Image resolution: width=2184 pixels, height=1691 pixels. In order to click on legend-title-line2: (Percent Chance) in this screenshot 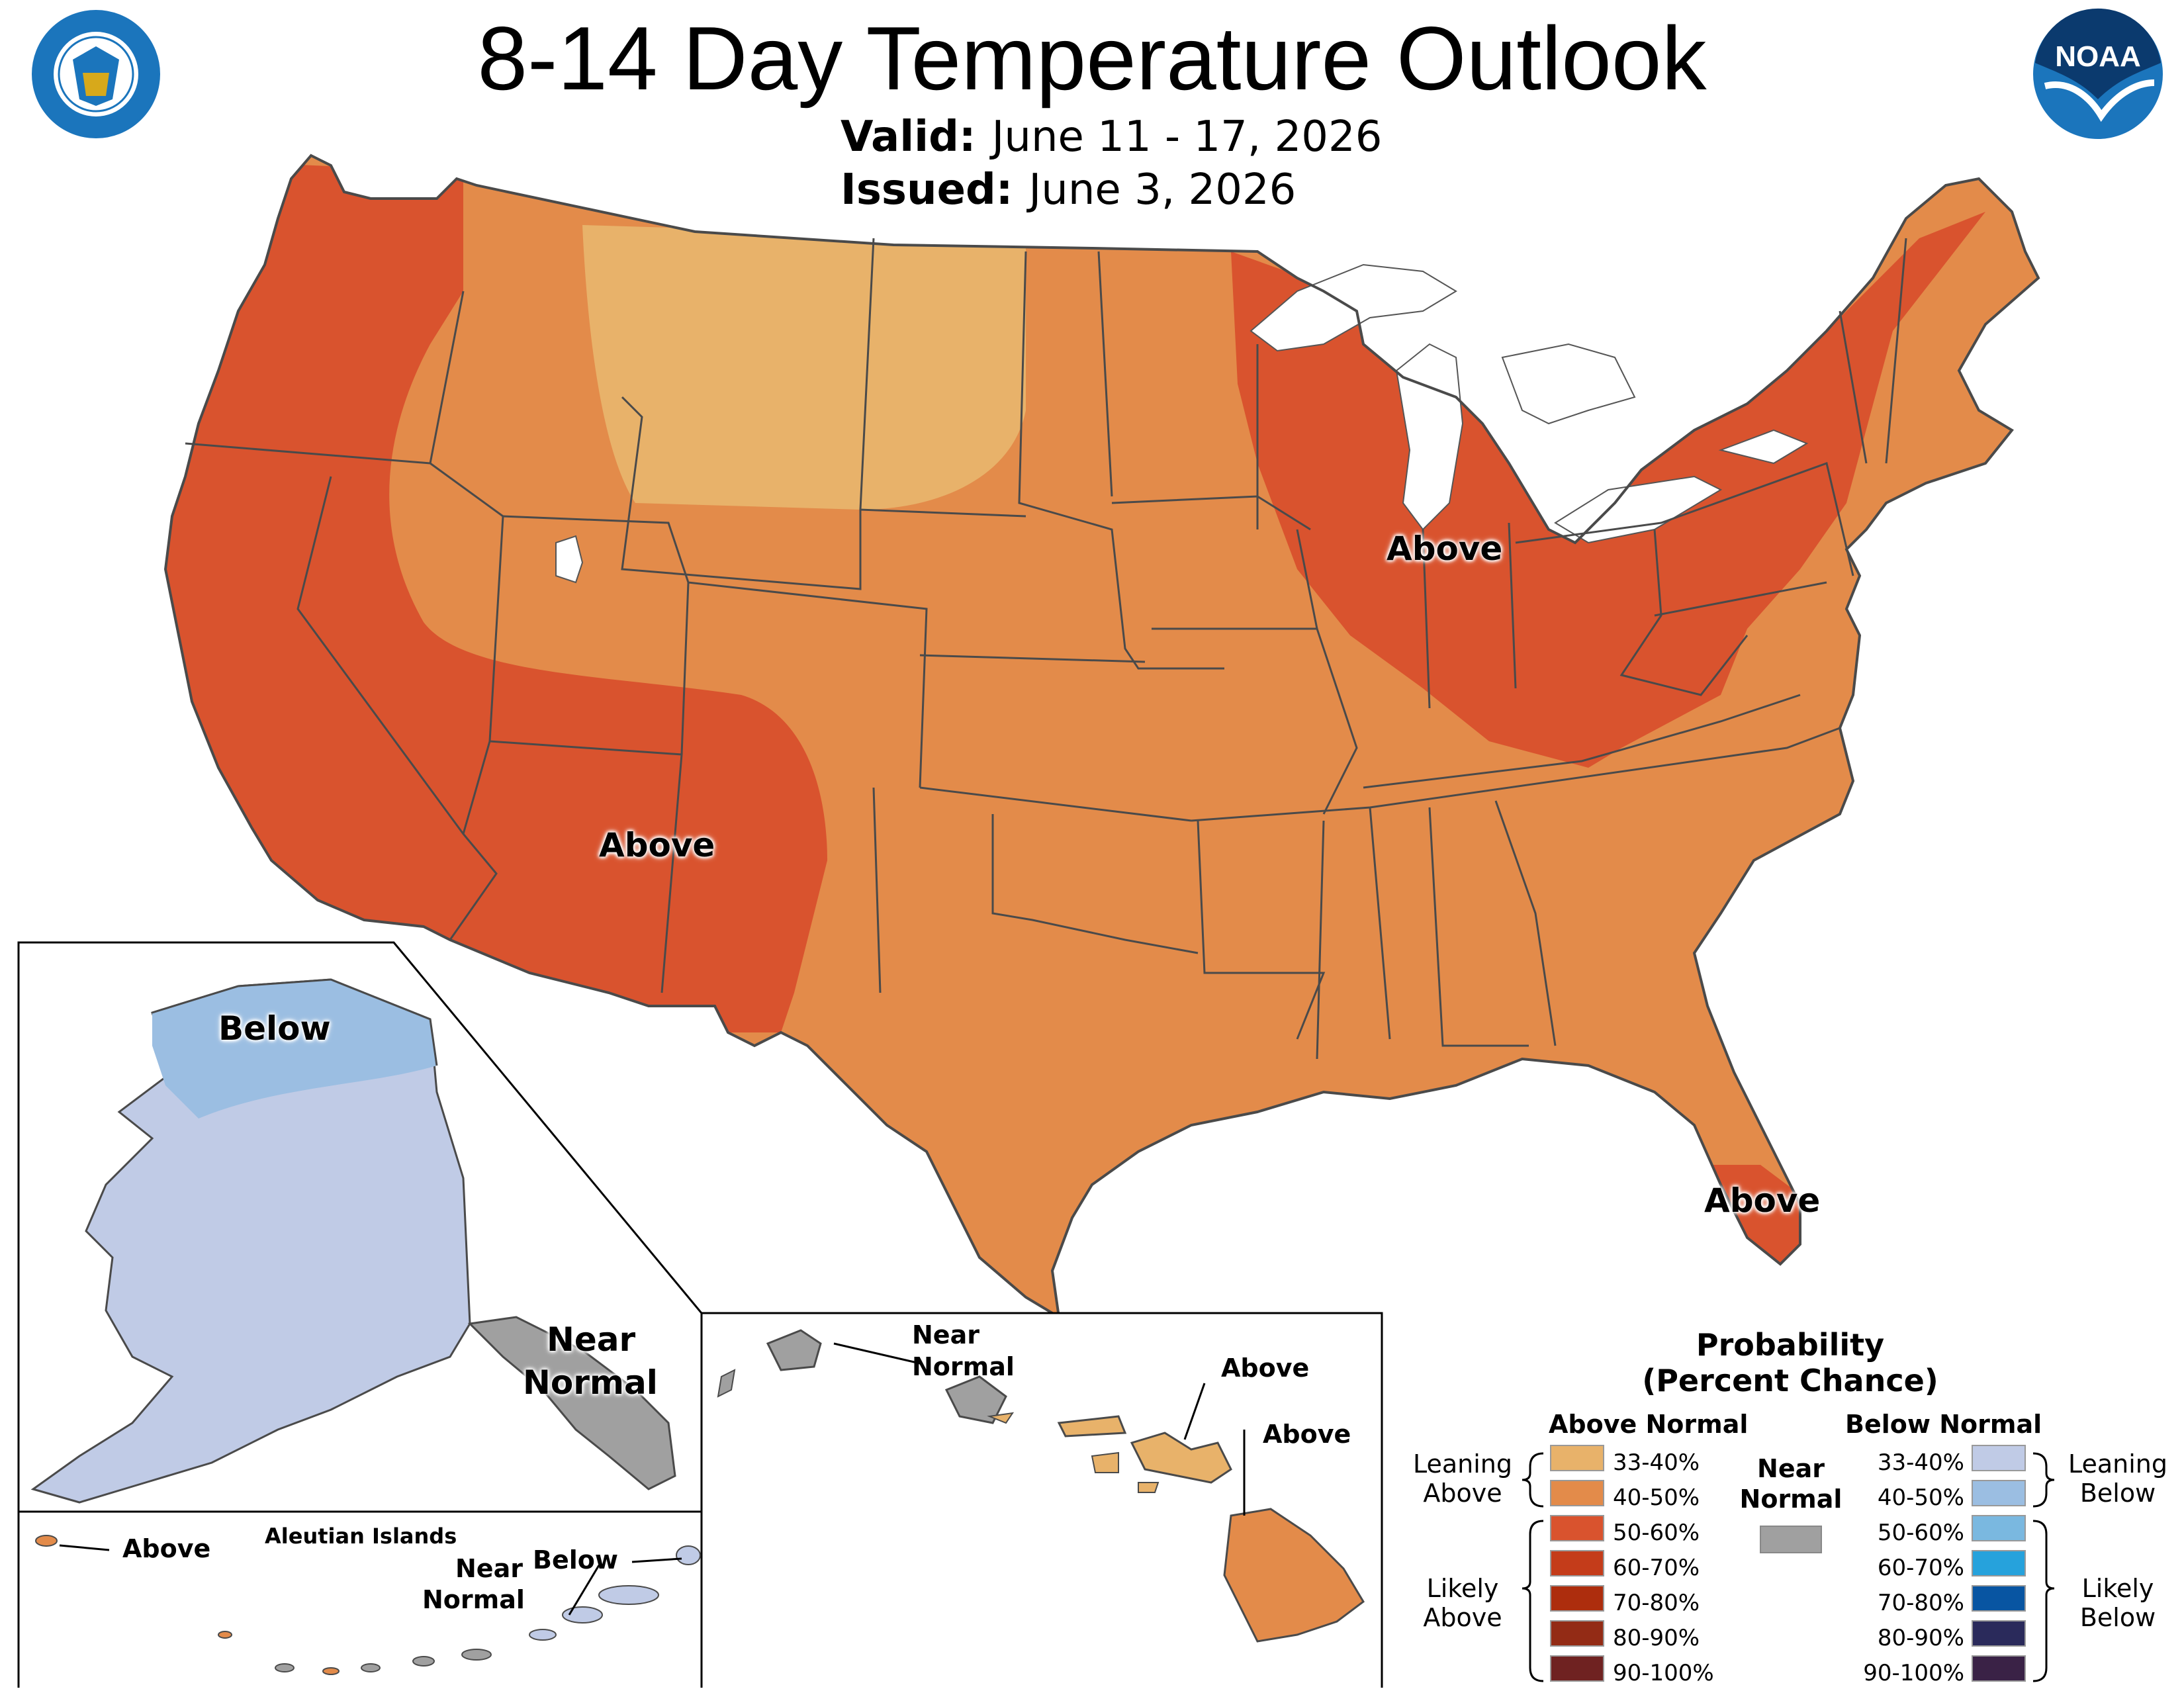, I will do `click(1790, 1380)`.